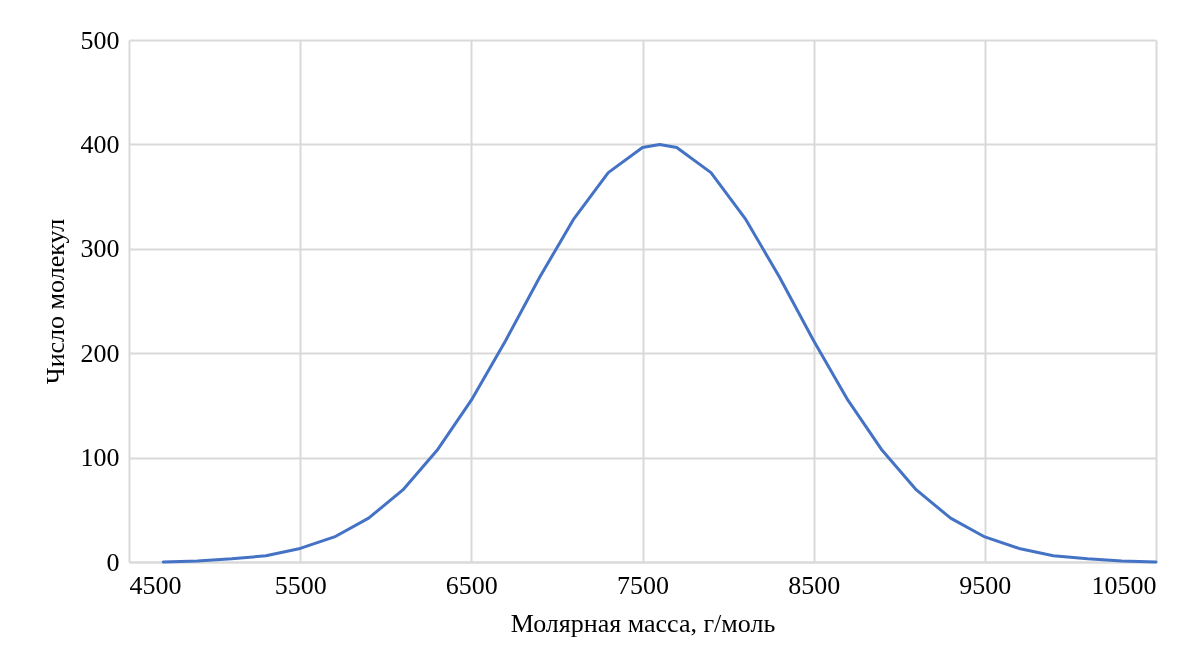  What do you see at coordinates (1124, 585) in the screenshot?
I see `x-tick-label: 10500` at bounding box center [1124, 585].